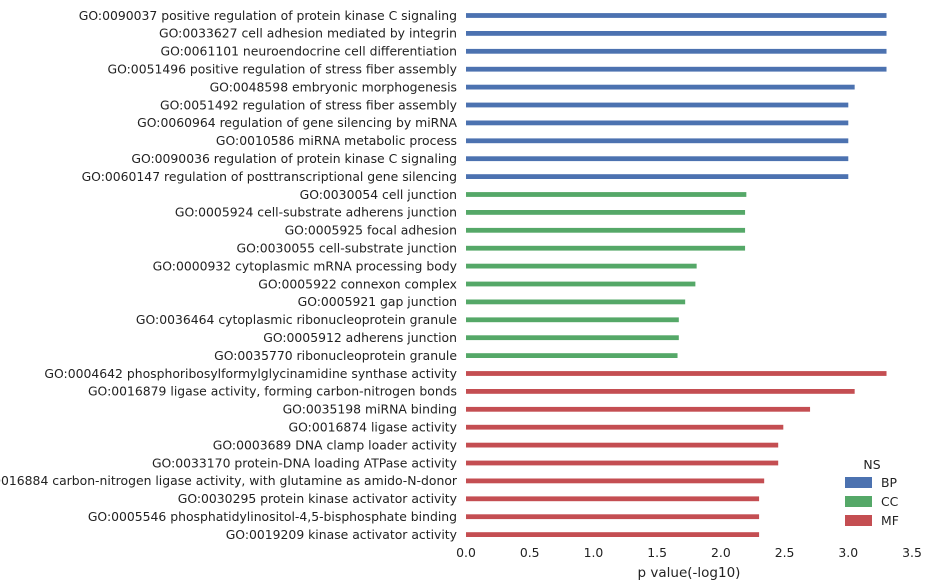  Describe the element at coordinates (848, 552) in the screenshot. I see `x-tick-label: 3.0` at that location.